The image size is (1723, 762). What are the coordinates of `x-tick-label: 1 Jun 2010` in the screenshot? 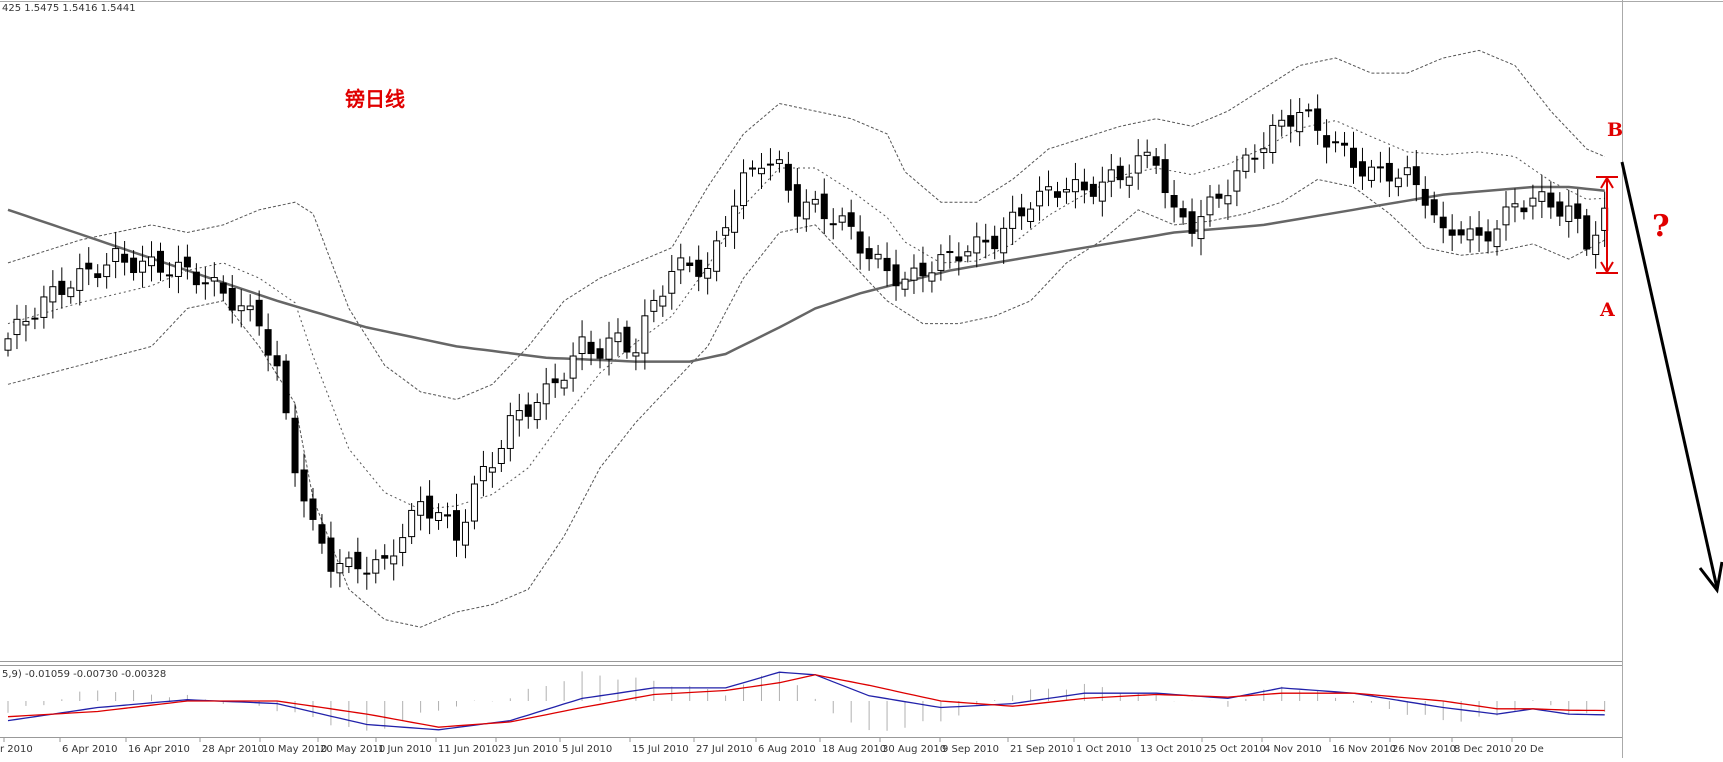 It's located at (405, 749).